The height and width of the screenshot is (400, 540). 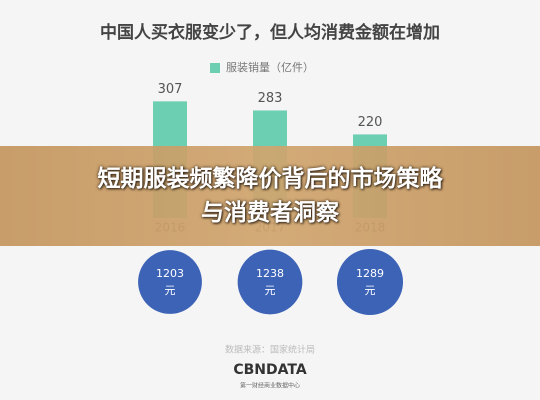 What do you see at coordinates (170, 89) in the screenshot?
I see `value-label: 307` at bounding box center [170, 89].